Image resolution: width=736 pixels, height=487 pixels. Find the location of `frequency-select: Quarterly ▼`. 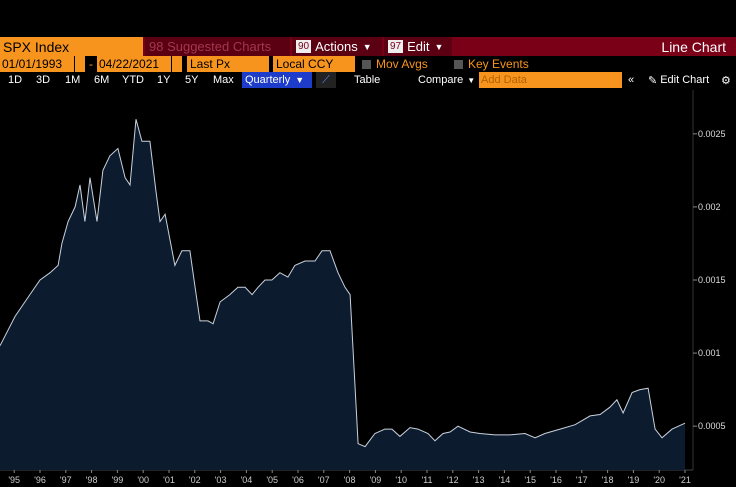

frequency-select: Quarterly ▼ is located at coordinates (277, 80).